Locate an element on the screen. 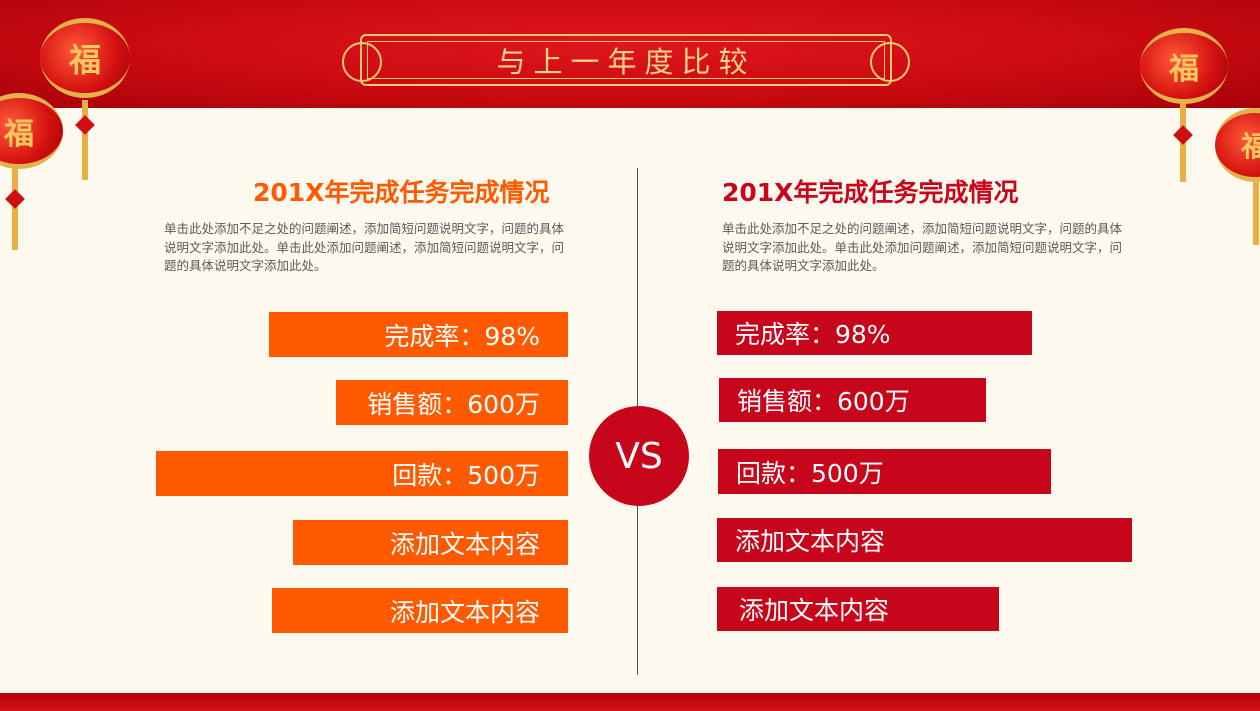  left-bar-sales: 销售额：600万 is located at coordinates (452, 402).